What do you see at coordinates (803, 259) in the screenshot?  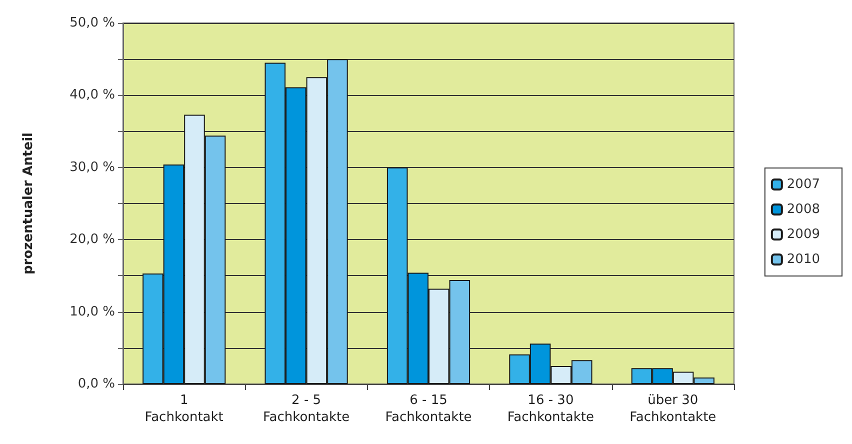 I see `legend-label: 2010` at bounding box center [803, 259].